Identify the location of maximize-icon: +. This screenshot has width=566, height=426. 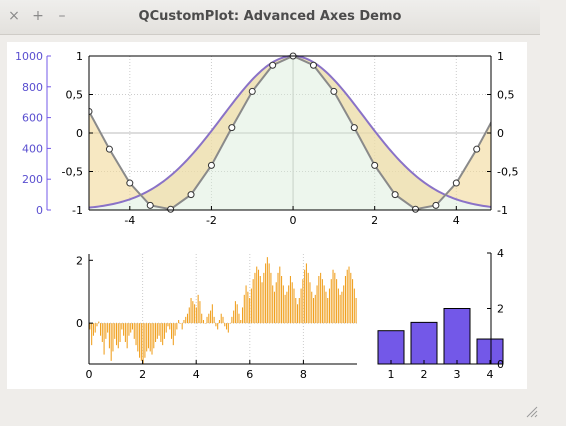
(38, 16).